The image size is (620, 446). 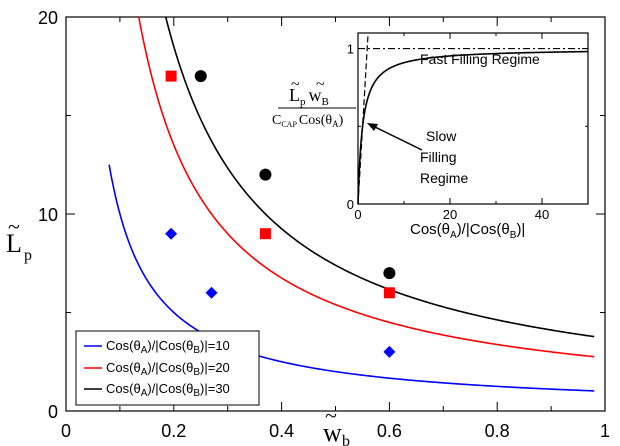 I want to click on inset-y-label-tilde-l: ~, so click(x=295, y=84).